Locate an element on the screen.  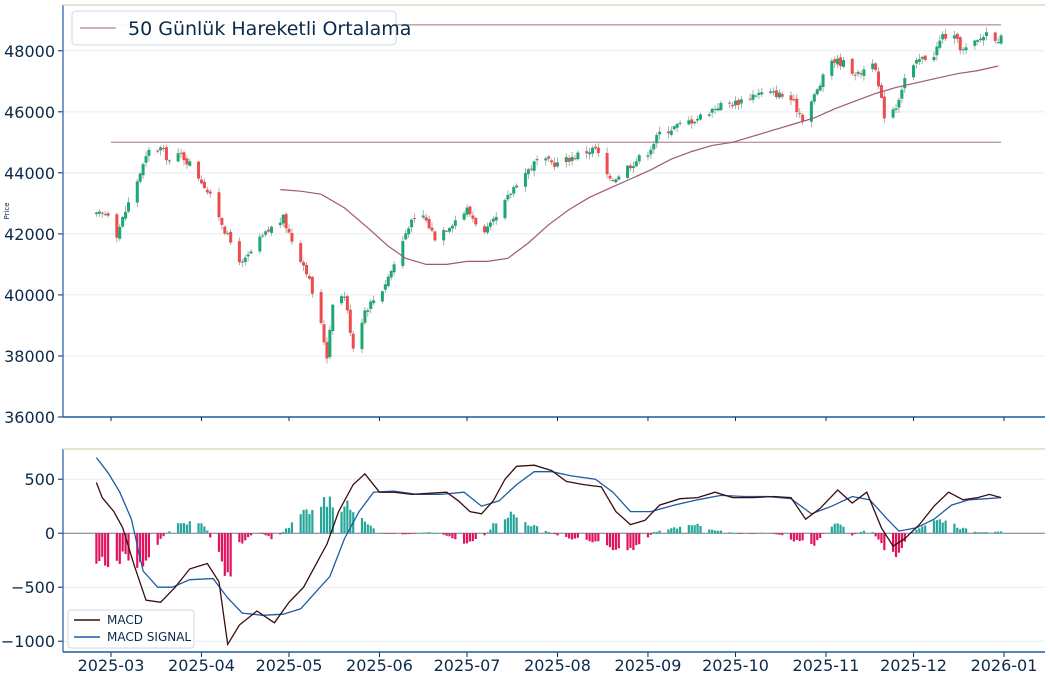
x-tick-label: 2026-01 is located at coordinates (1004, 665).